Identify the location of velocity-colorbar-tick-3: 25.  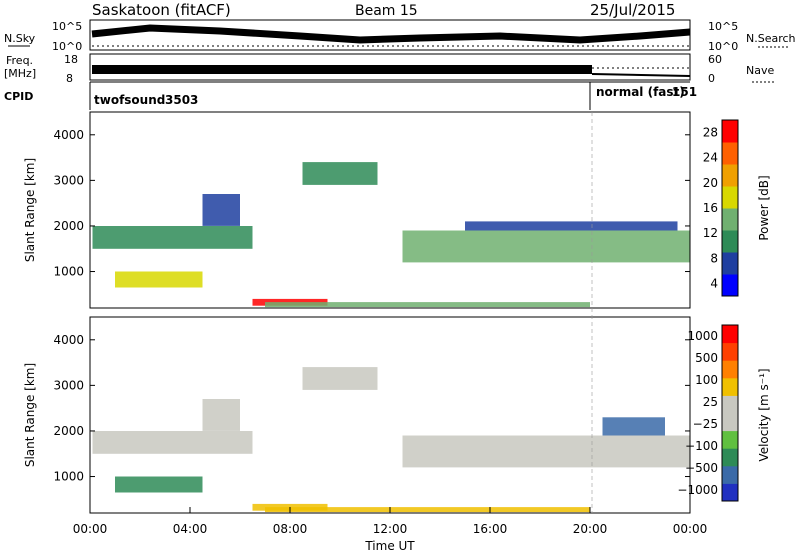
(710, 402).